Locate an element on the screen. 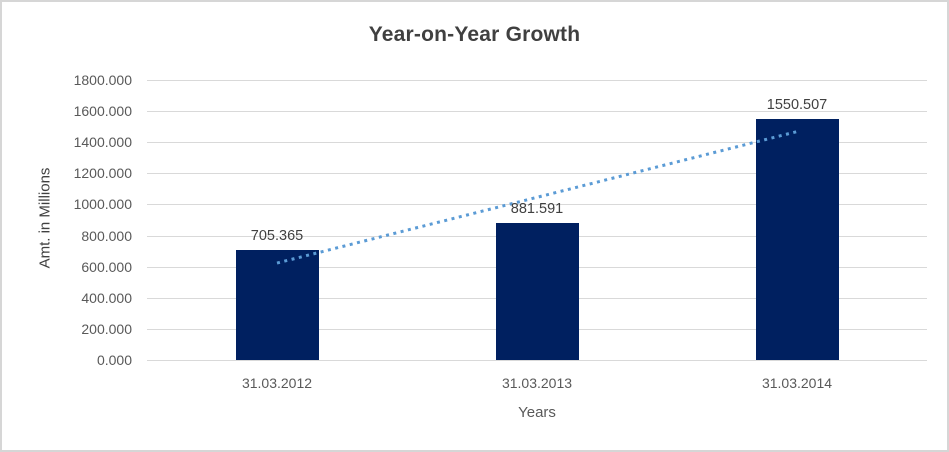  bar-31.03.2013 is located at coordinates (537, 291).